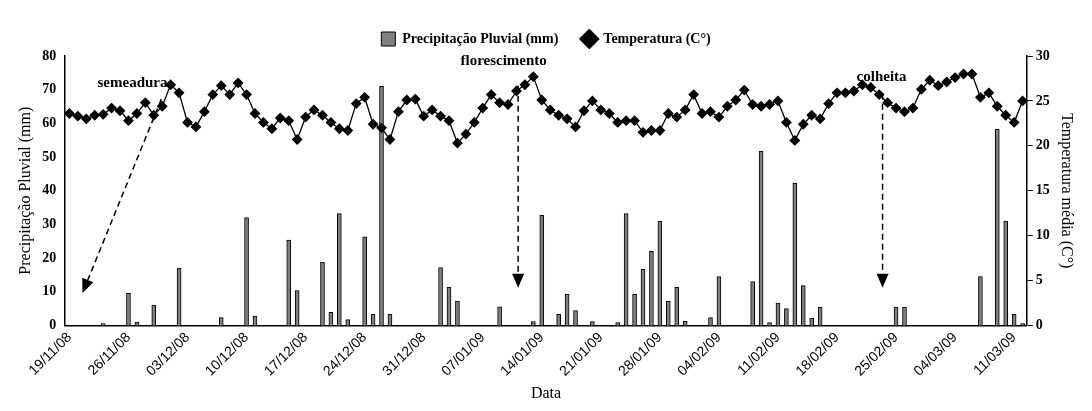  I want to click on y-tick-label: 60, so click(49, 122).